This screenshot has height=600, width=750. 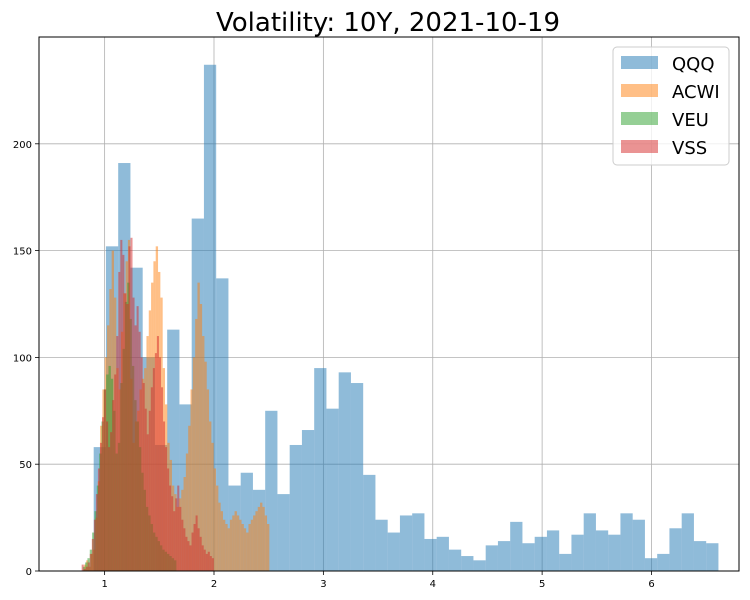 I want to click on legend: QQQ ACWI VEU VSS, so click(x=671, y=106).